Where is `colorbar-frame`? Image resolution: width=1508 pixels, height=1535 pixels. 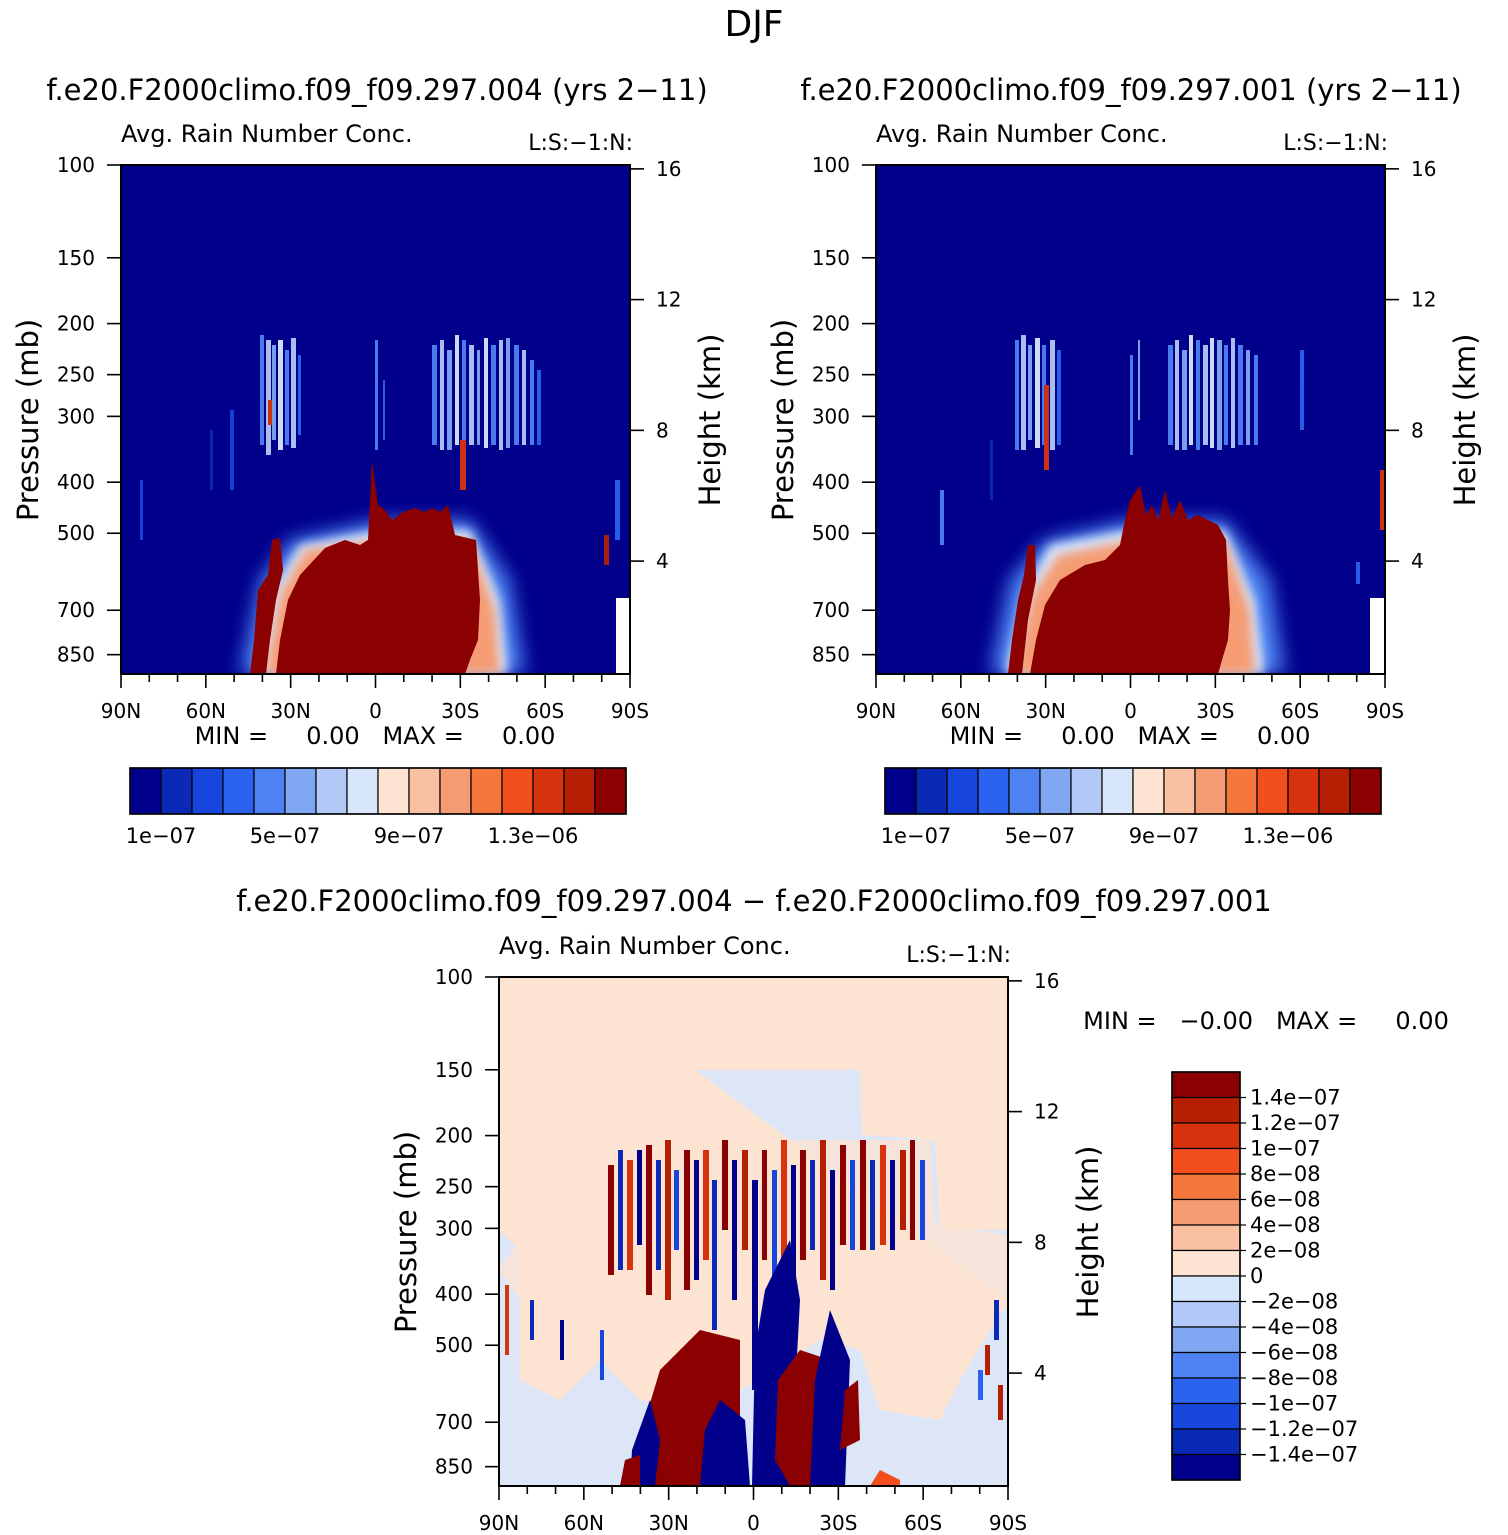 colorbar-frame is located at coordinates (378, 791).